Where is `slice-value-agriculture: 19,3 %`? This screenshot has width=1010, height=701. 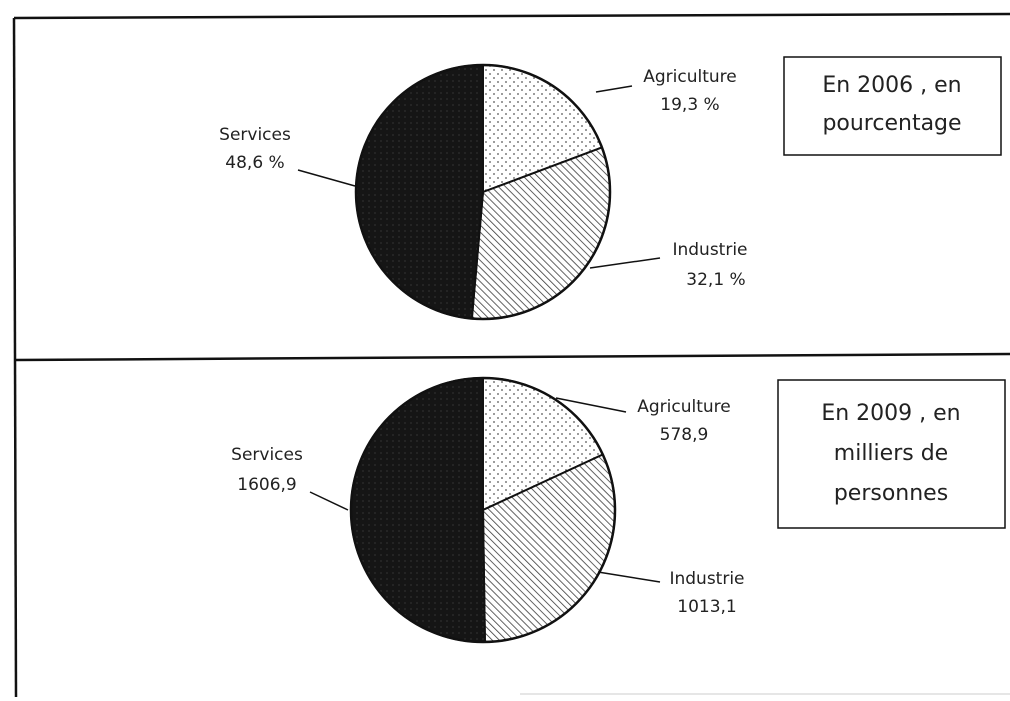
slice-value-agriculture: 19,3 % is located at coordinates (689, 105).